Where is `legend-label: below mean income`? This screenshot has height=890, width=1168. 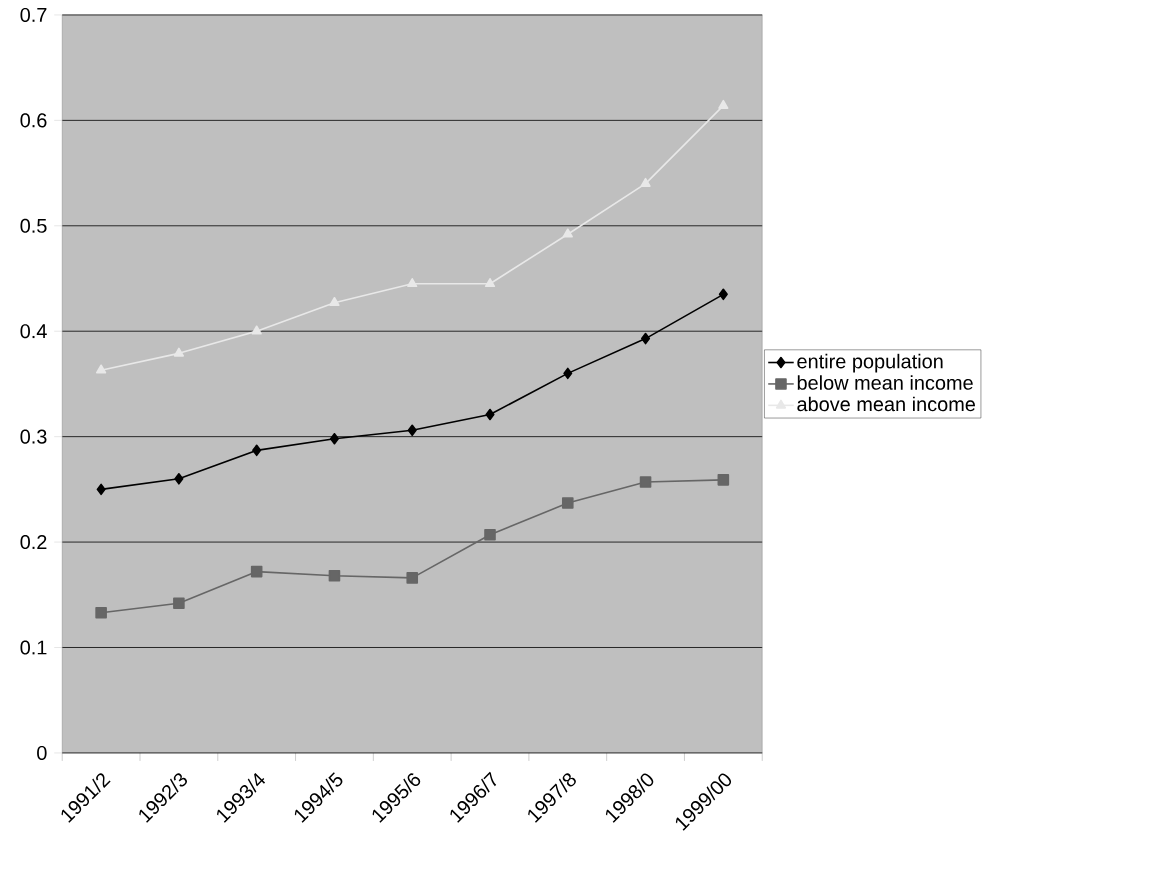
legend-label: below mean income is located at coordinates (885, 382).